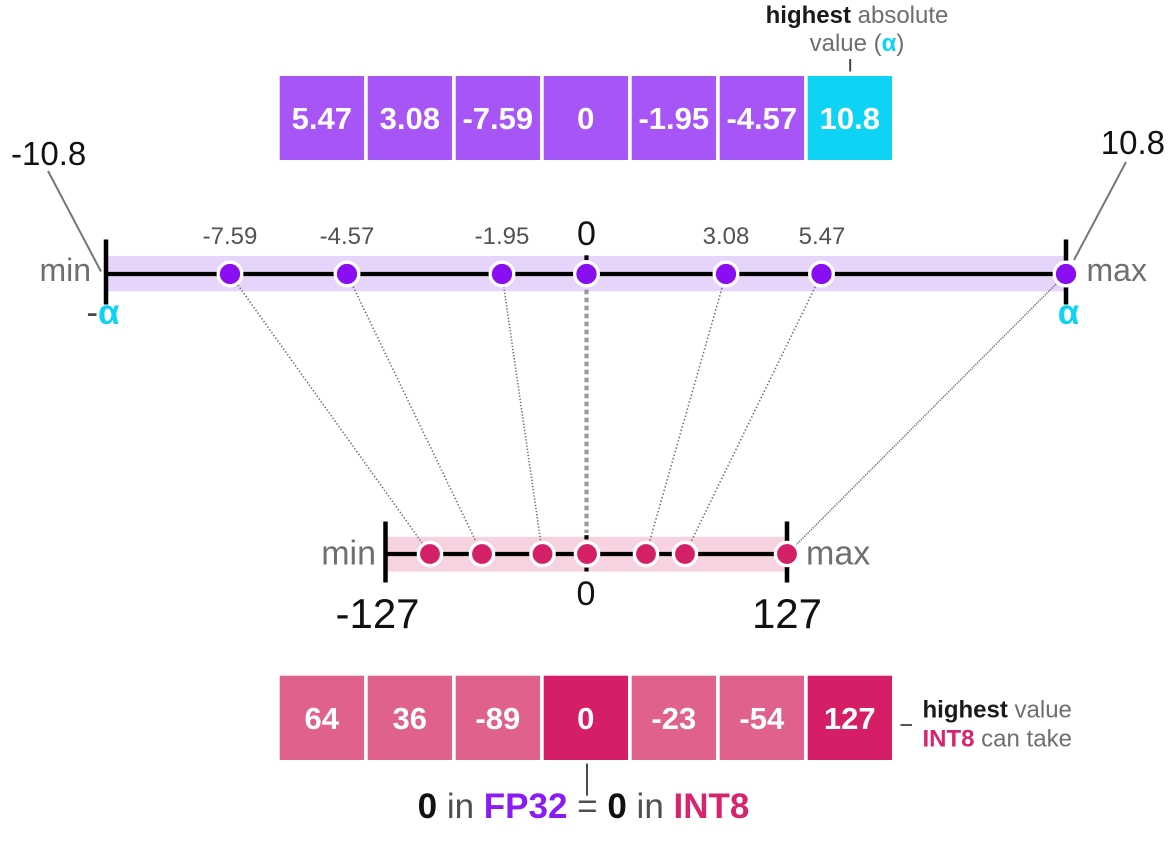 Image resolution: width=1172 pixels, height=853 pixels. What do you see at coordinates (410, 718) in the screenshot?
I see `svg-text: 36` at bounding box center [410, 718].